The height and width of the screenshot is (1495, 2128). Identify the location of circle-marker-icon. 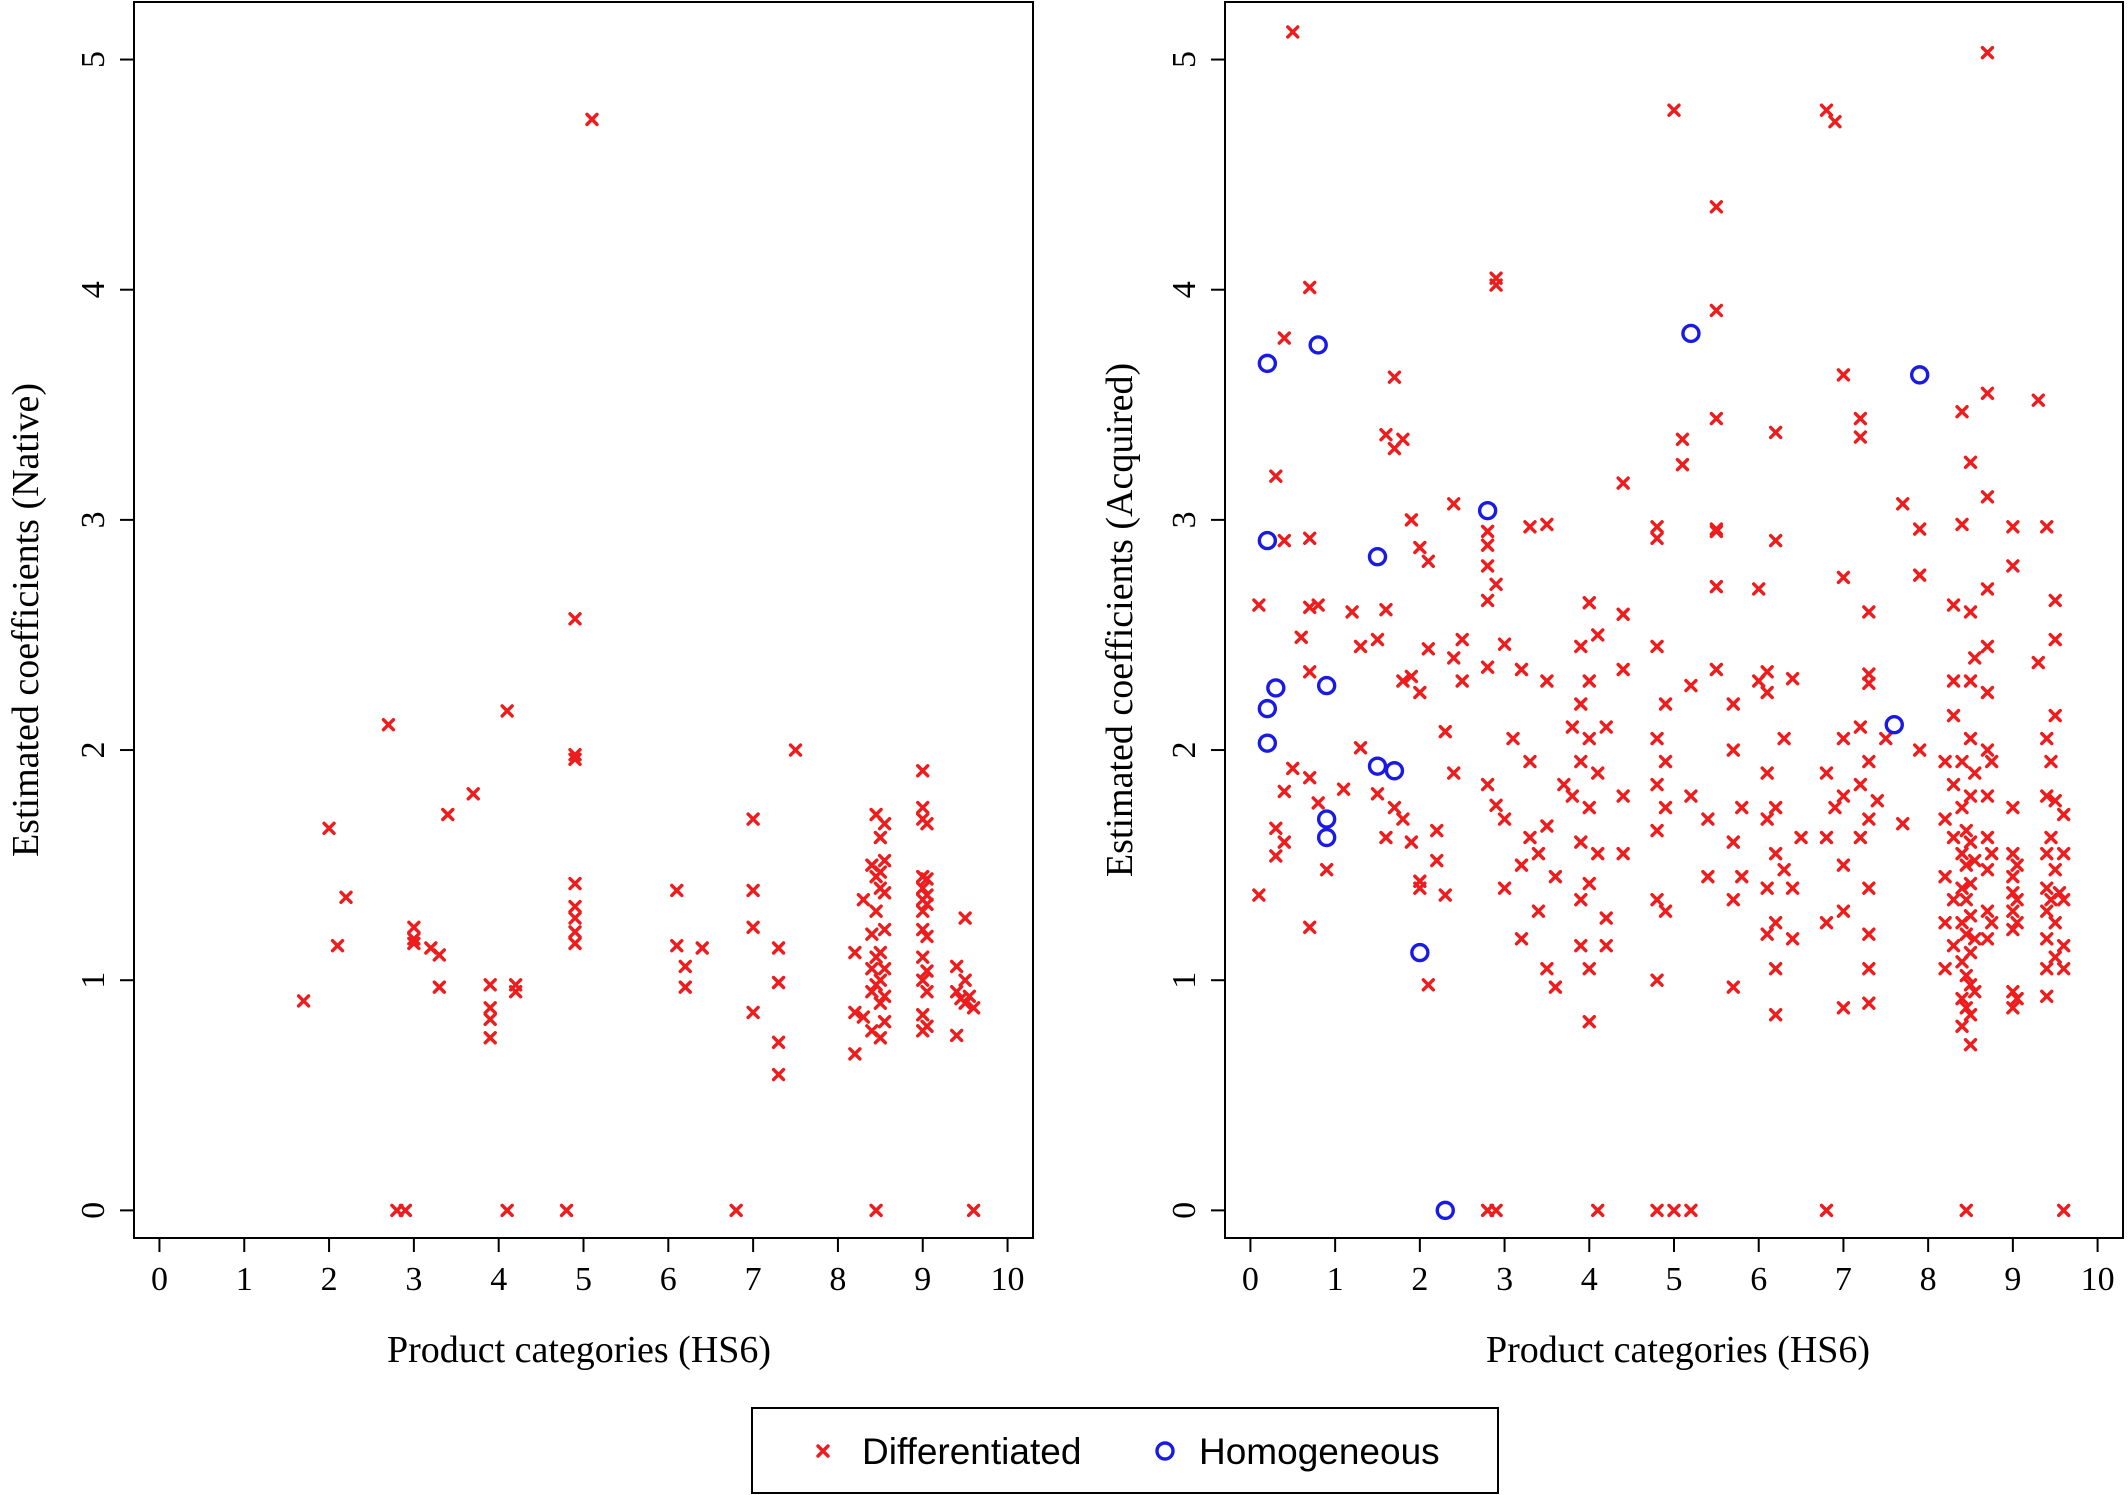
(1165, 1451).